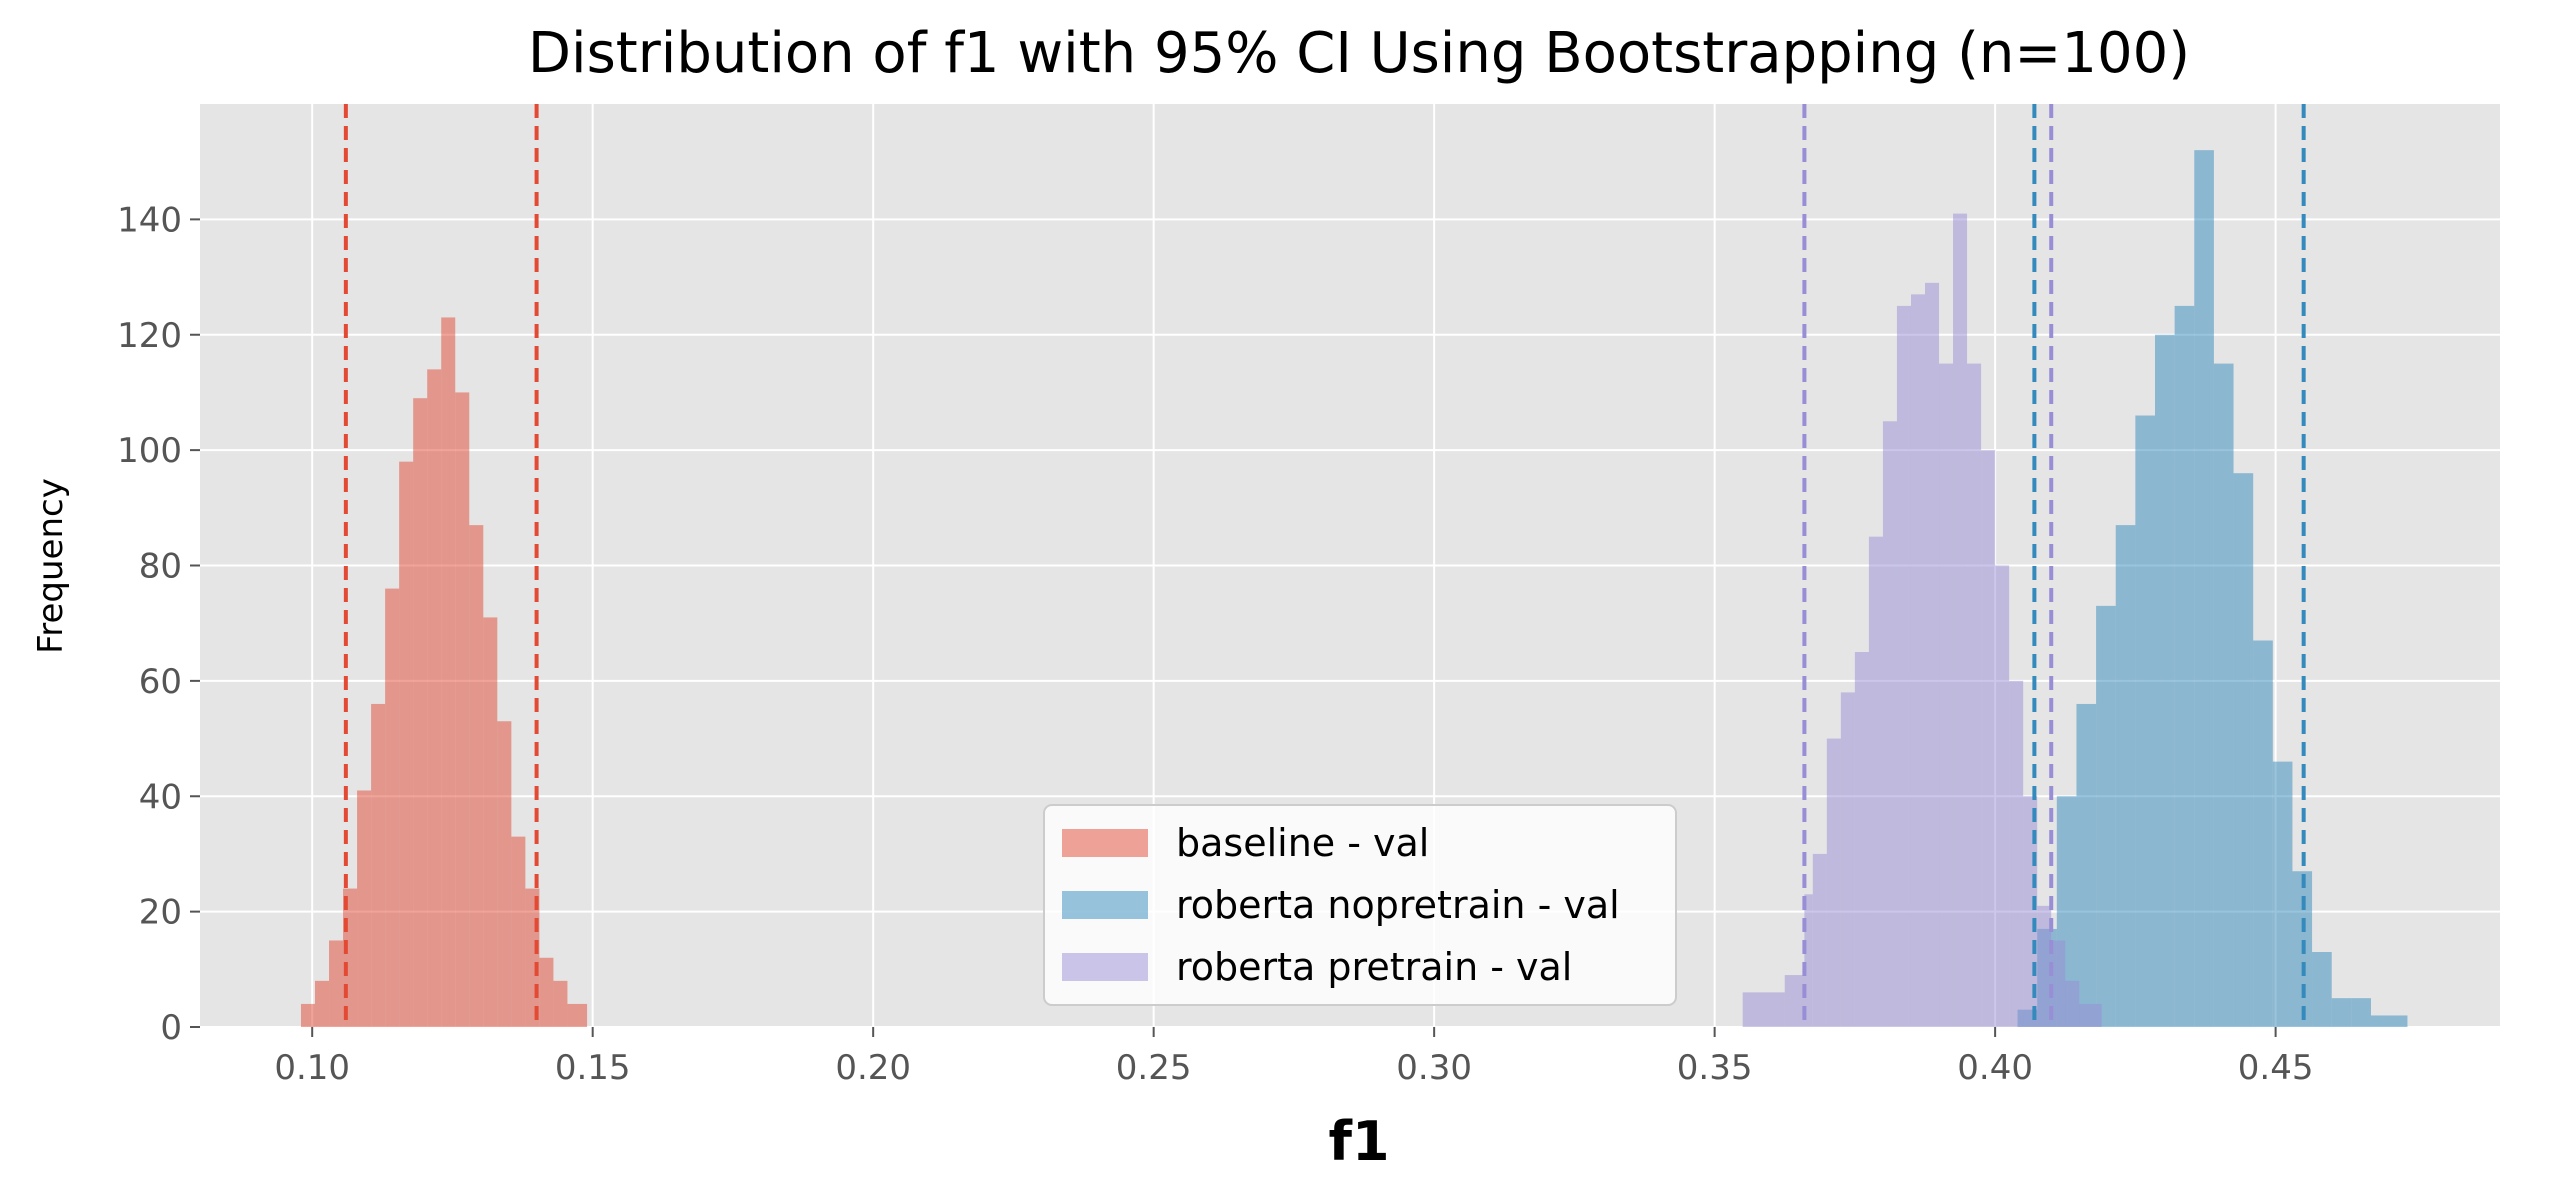  What do you see at coordinates (158, 624) in the screenshot?
I see `y-axis-ticks: 0 20 40 60 80 100 120 140` at bounding box center [158, 624].